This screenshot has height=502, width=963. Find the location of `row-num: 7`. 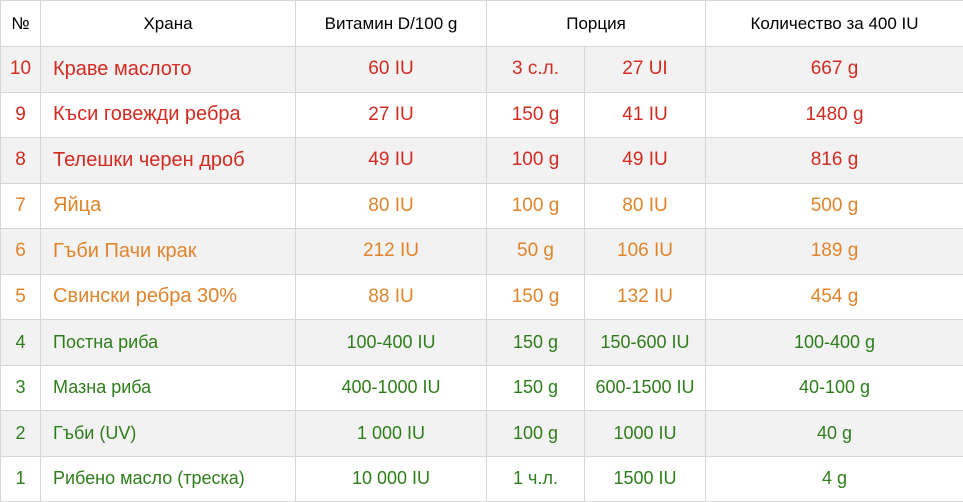

row-num: 7 is located at coordinates (21, 206).